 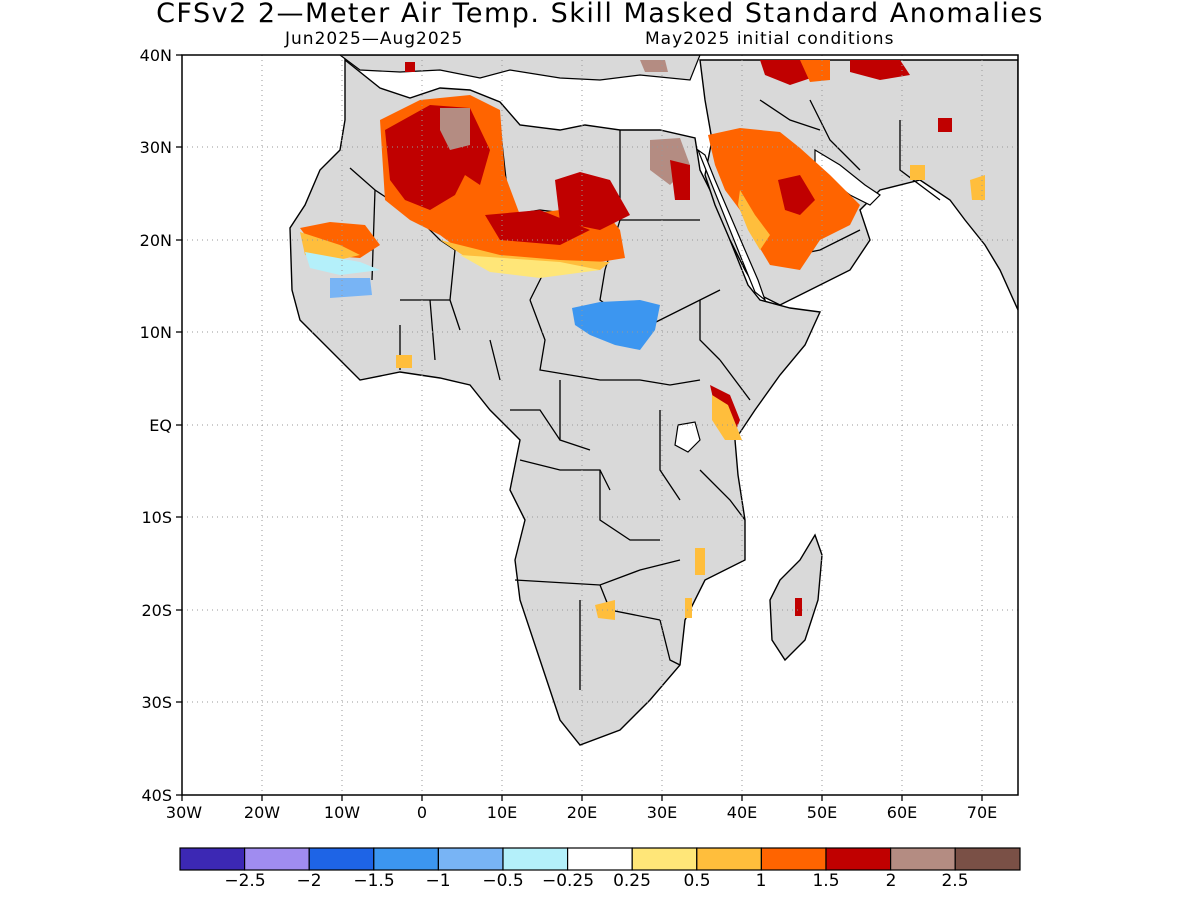 What do you see at coordinates (826, 881) in the screenshot?
I see `colorbar-label: 1.5` at bounding box center [826, 881].